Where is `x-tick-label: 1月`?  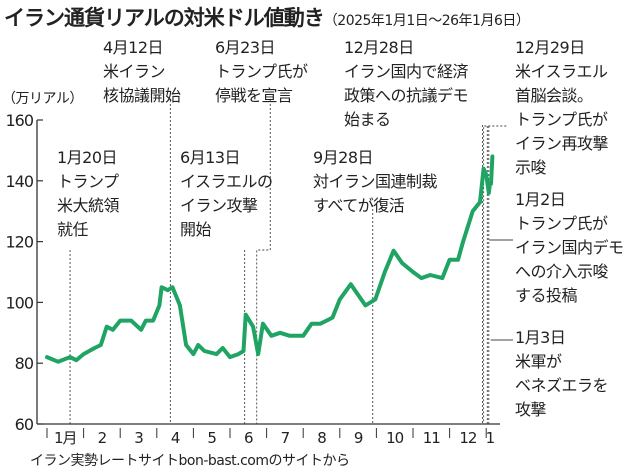 x-tick-label: 1月 is located at coordinates (65, 438).